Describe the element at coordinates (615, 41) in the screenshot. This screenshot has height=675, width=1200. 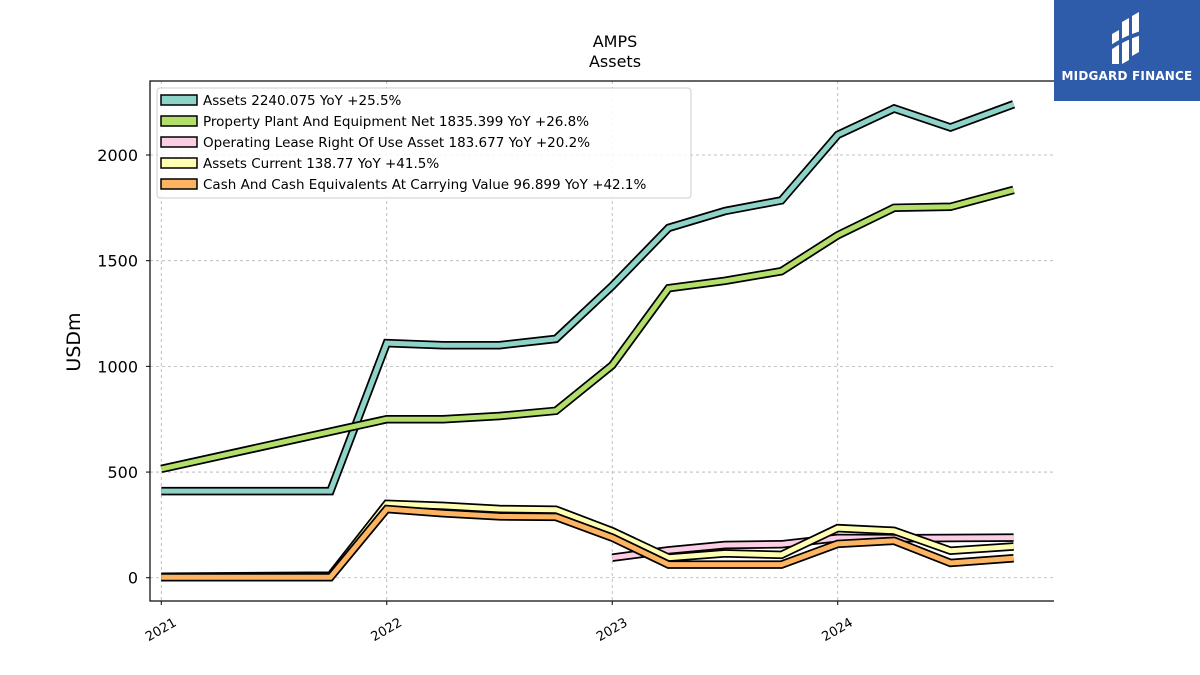
I see `chart-title: AMPS` at that location.